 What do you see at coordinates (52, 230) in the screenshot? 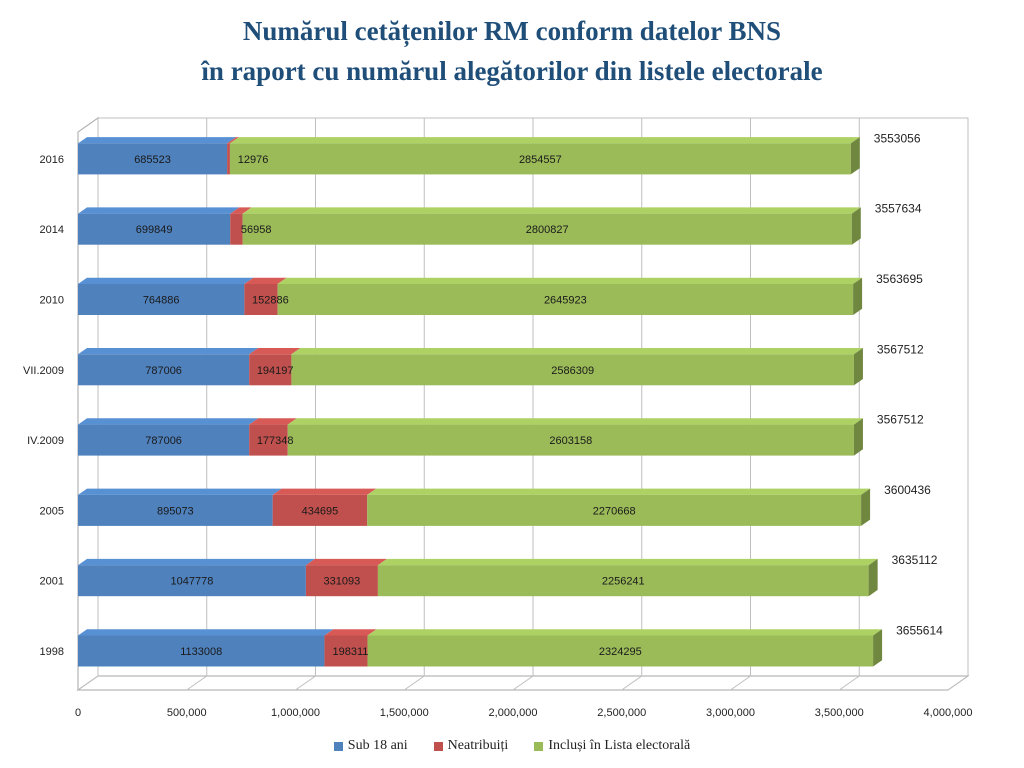
I see `y-category-label: 2014` at bounding box center [52, 230].